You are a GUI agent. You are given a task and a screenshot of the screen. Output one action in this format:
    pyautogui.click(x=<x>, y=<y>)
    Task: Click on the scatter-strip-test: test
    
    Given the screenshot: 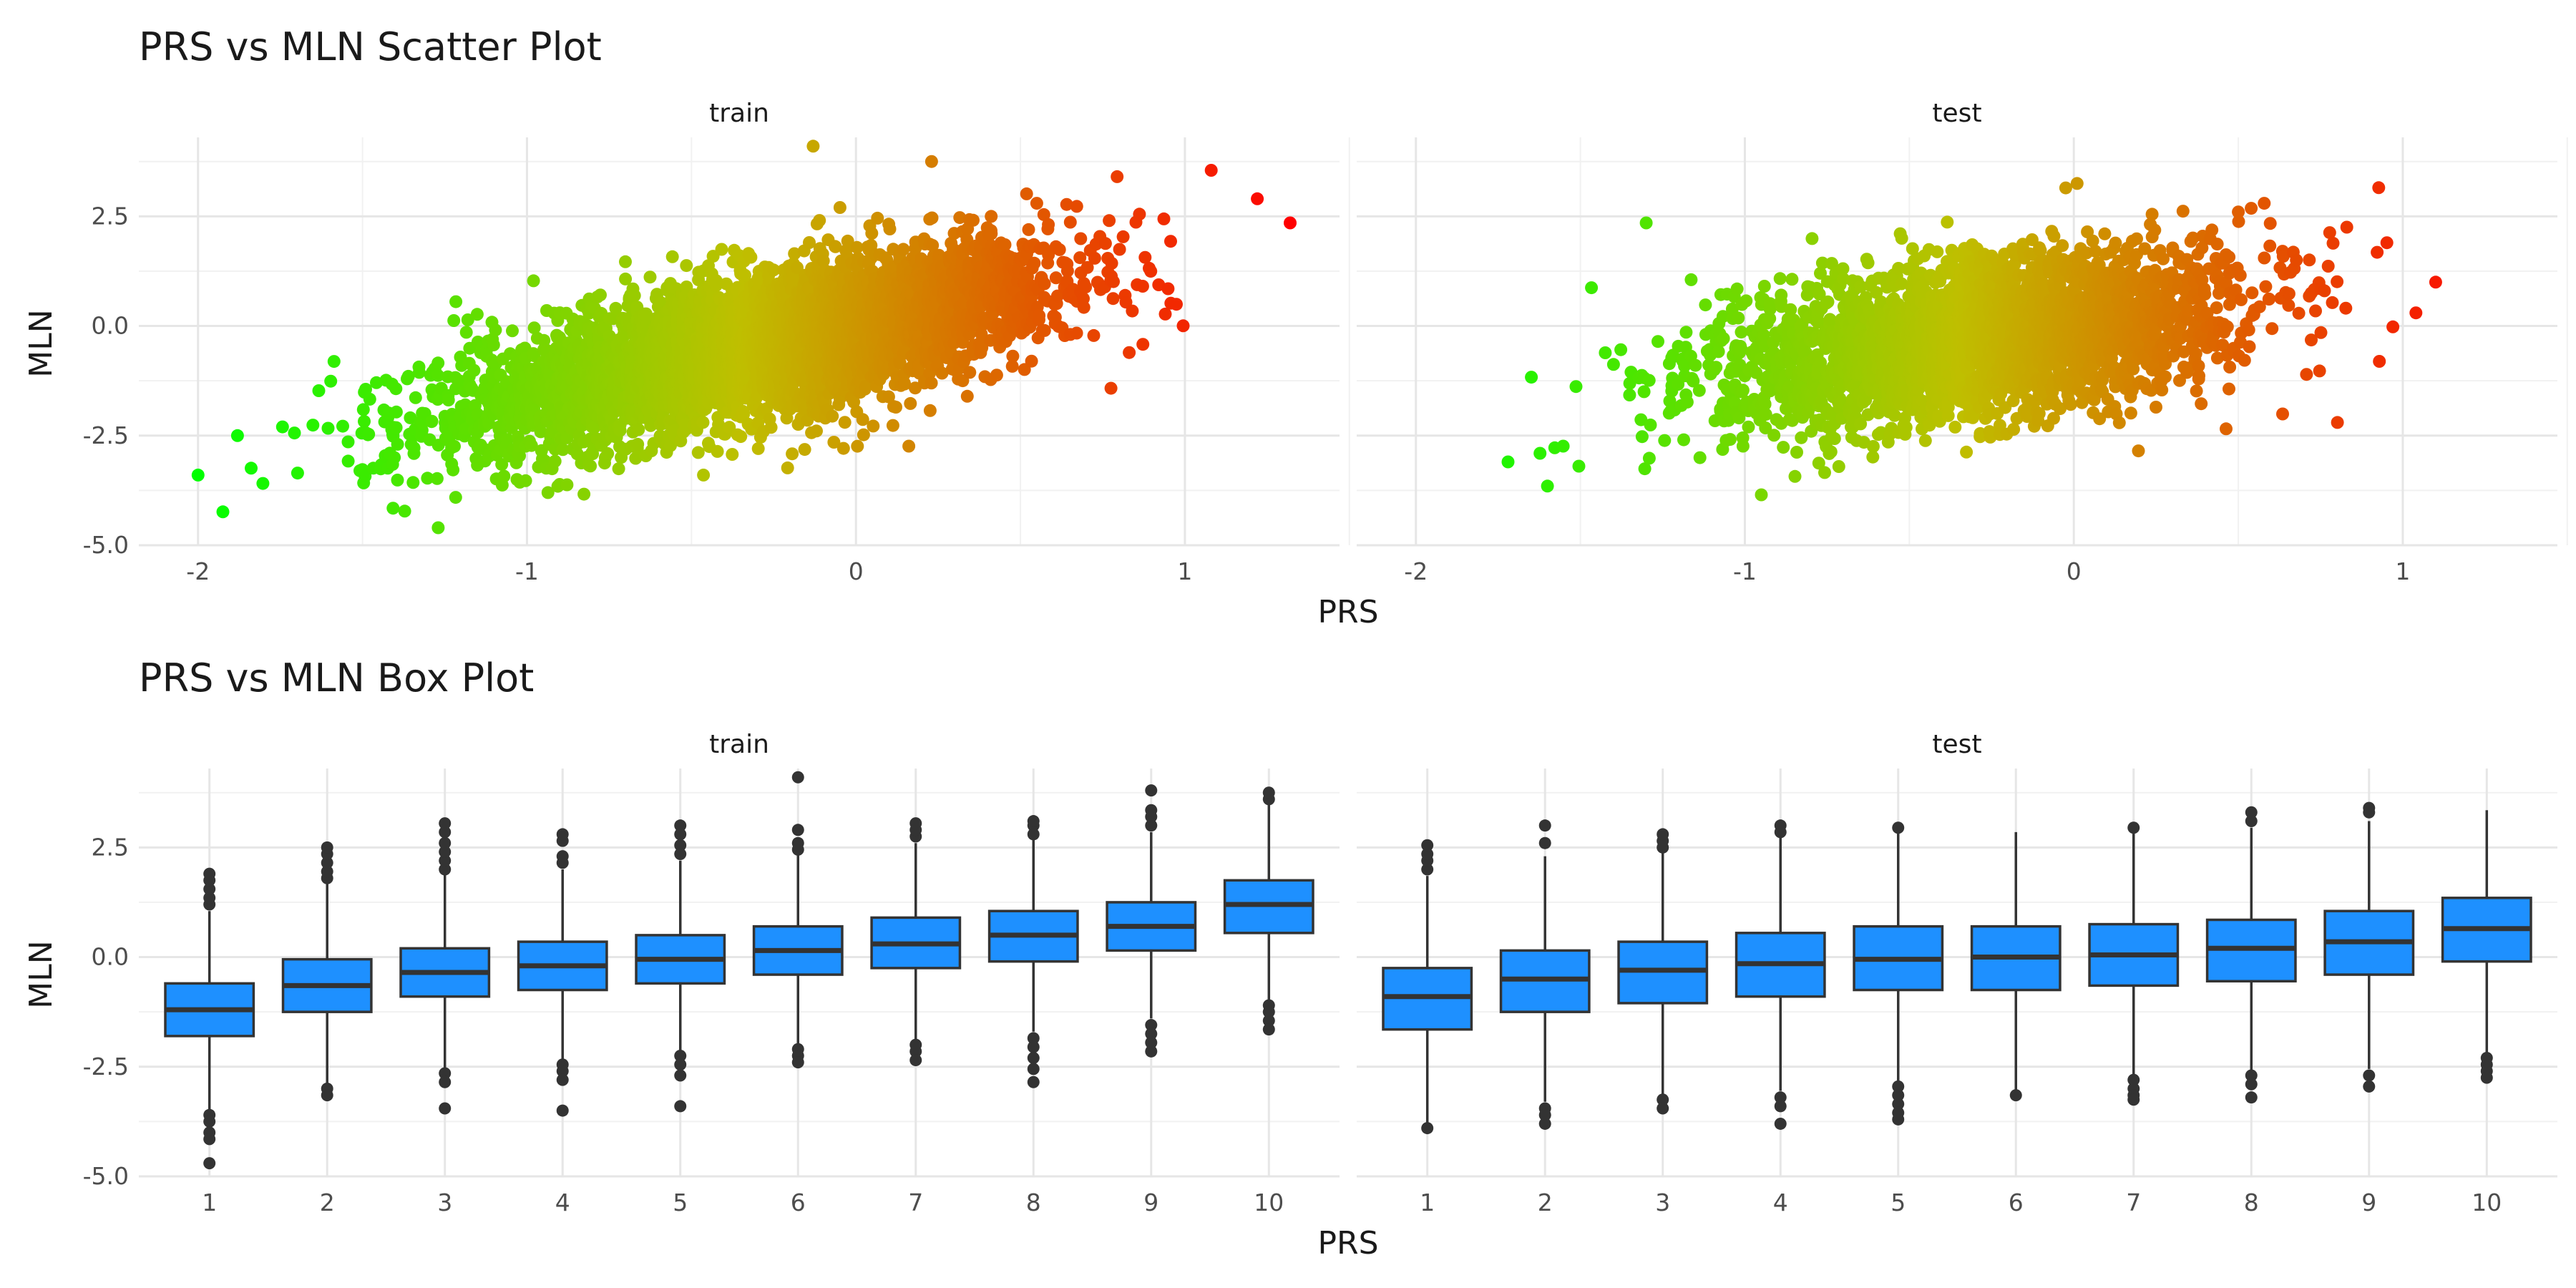 What is the action you would take?
    pyautogui.click(x=1956, y=113)
    